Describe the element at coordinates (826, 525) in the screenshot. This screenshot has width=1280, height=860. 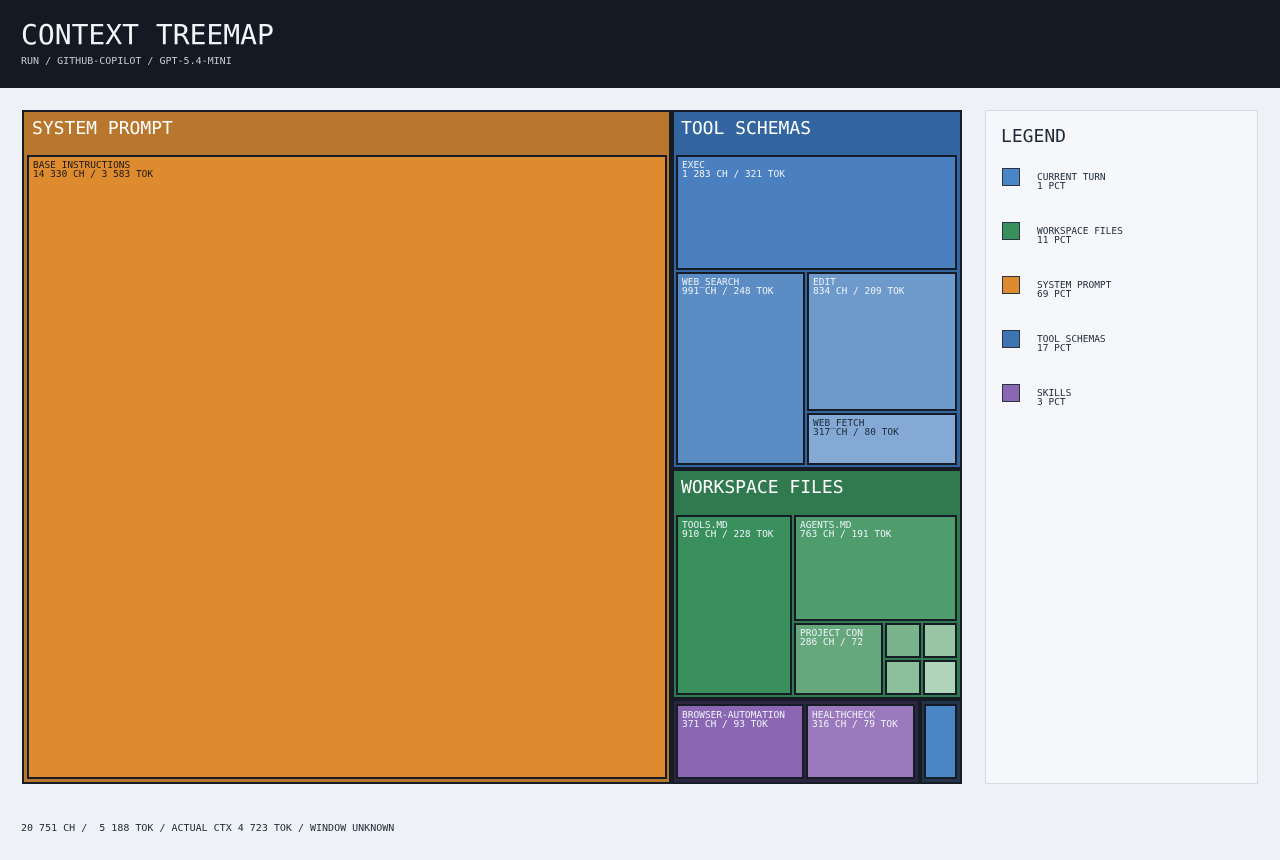
I see `leaf-name: AGENTS.MD` at that location.